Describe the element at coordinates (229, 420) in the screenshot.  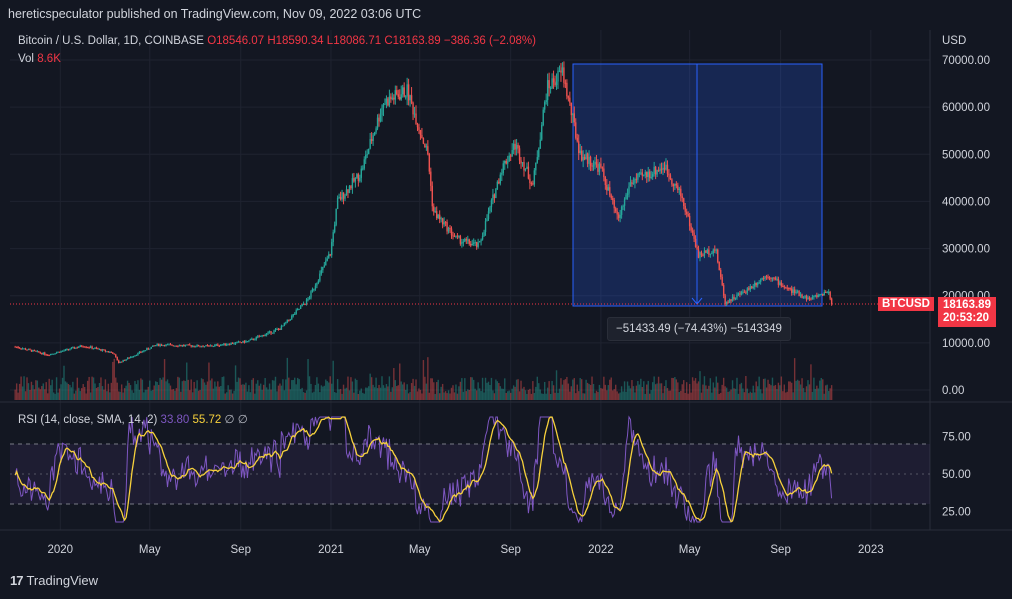
I see `rsi-extra-1: ∅` at that location.